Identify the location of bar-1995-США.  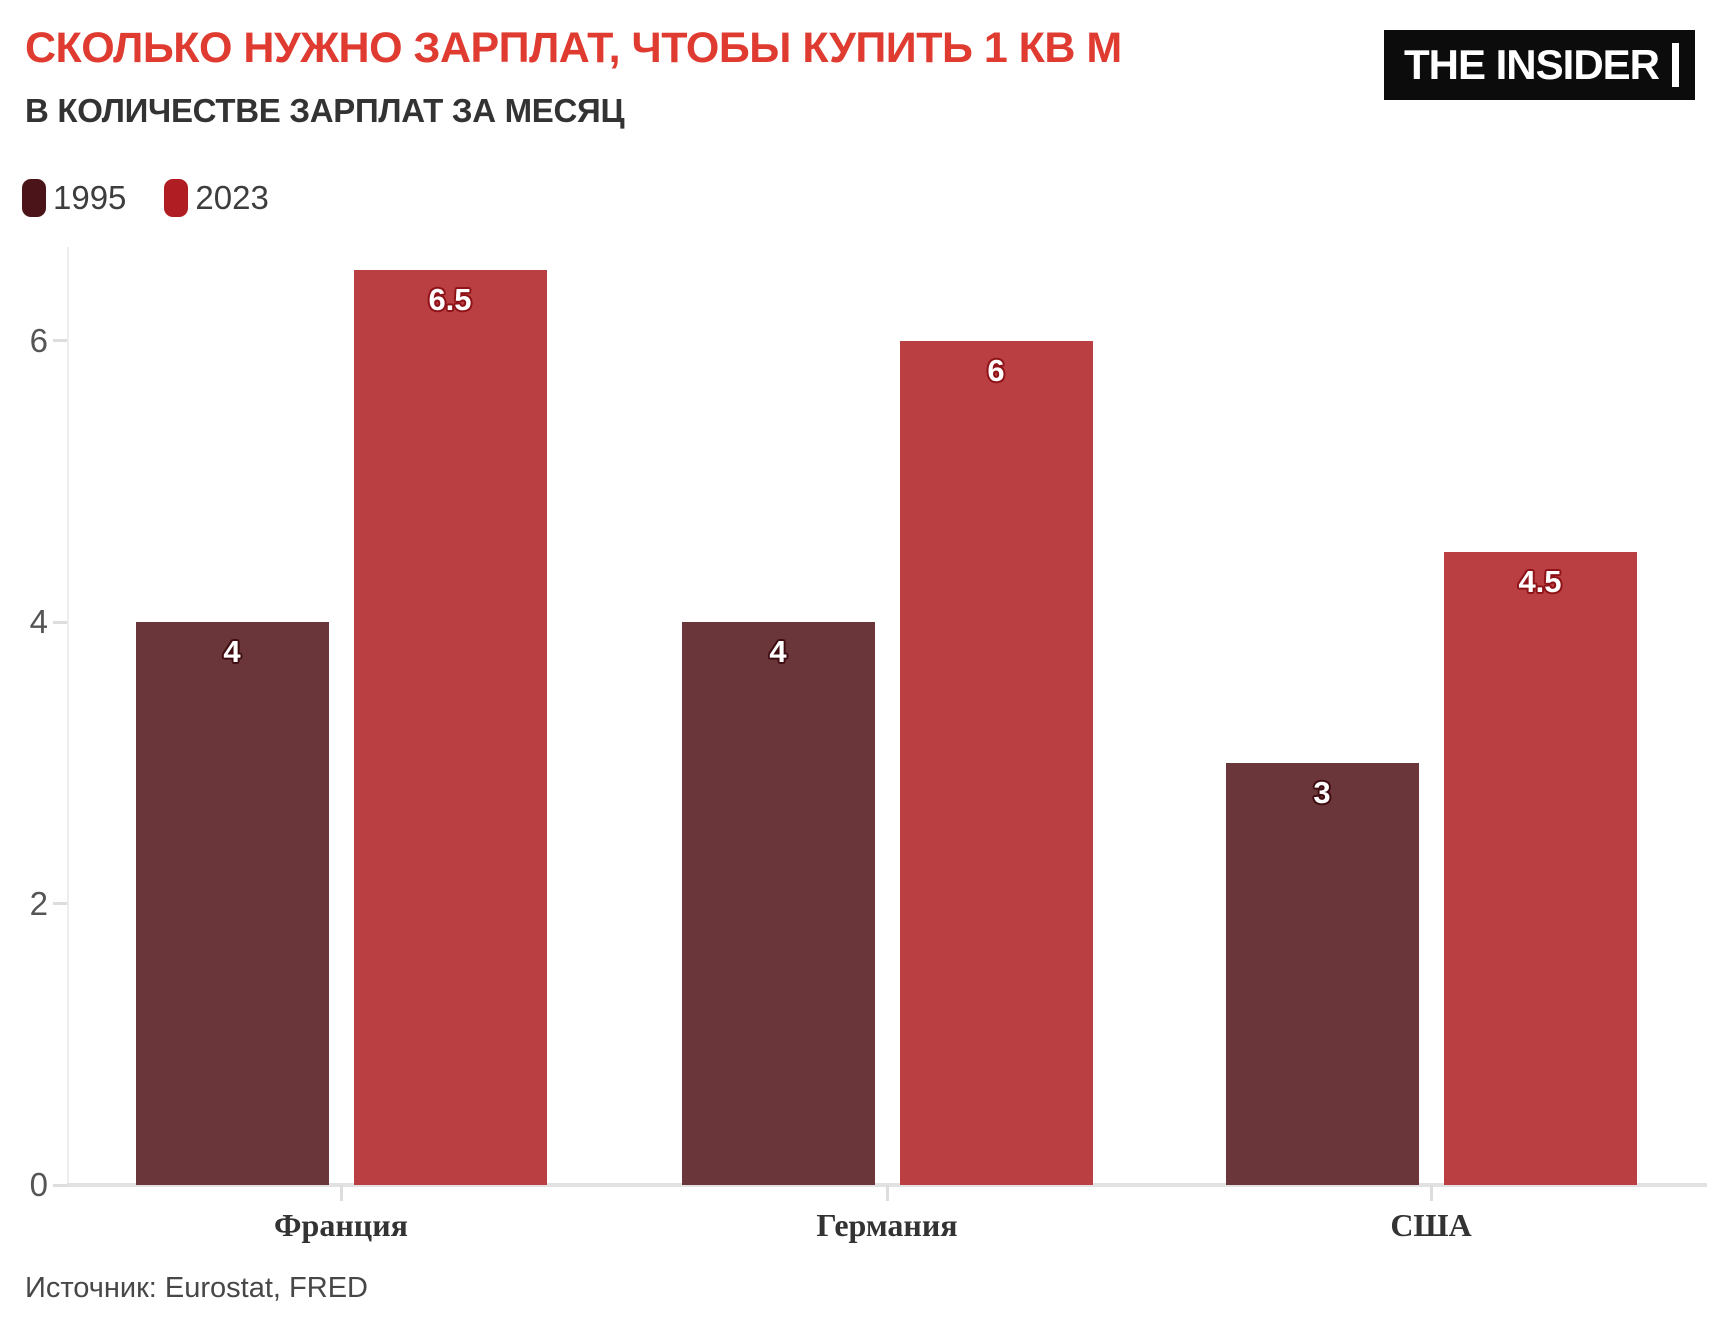
(1322, 974).